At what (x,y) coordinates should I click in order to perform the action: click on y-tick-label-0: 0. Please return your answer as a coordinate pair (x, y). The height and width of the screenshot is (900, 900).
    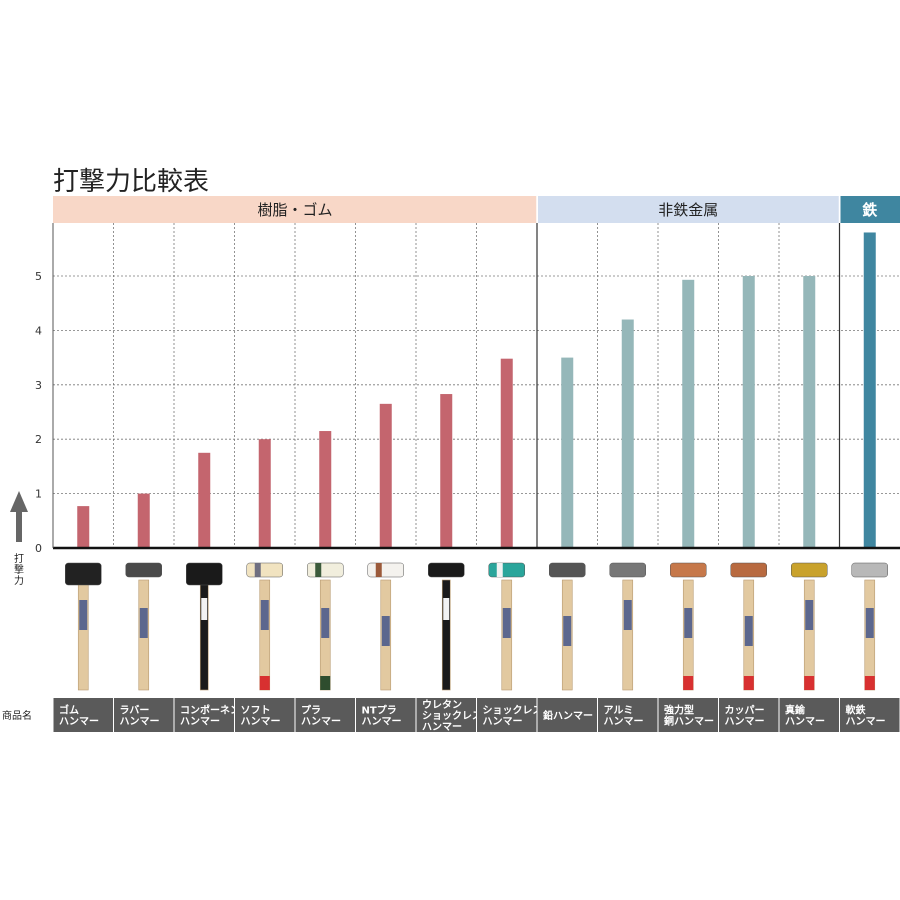
    Looking at the image, I should click on (38, 548).